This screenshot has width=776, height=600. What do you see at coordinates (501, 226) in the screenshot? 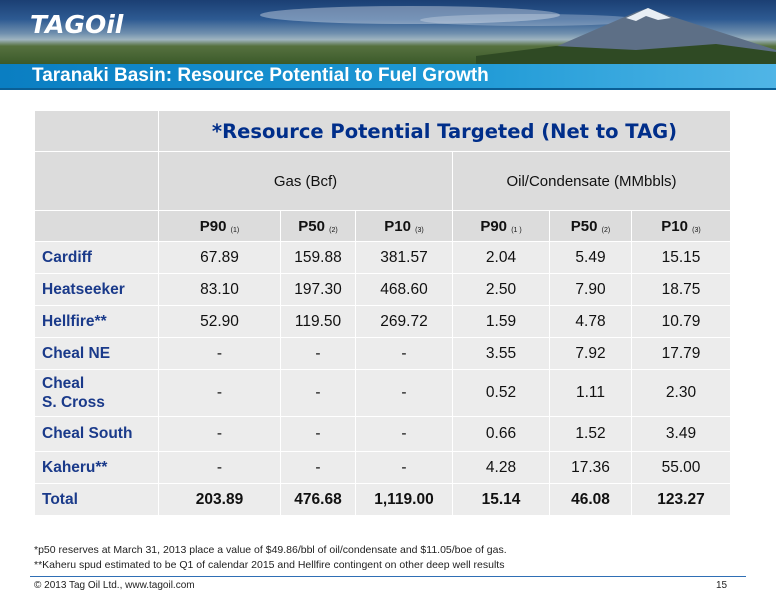
I see `column-header: P90 (1 )` at bounding box center [501, 226].